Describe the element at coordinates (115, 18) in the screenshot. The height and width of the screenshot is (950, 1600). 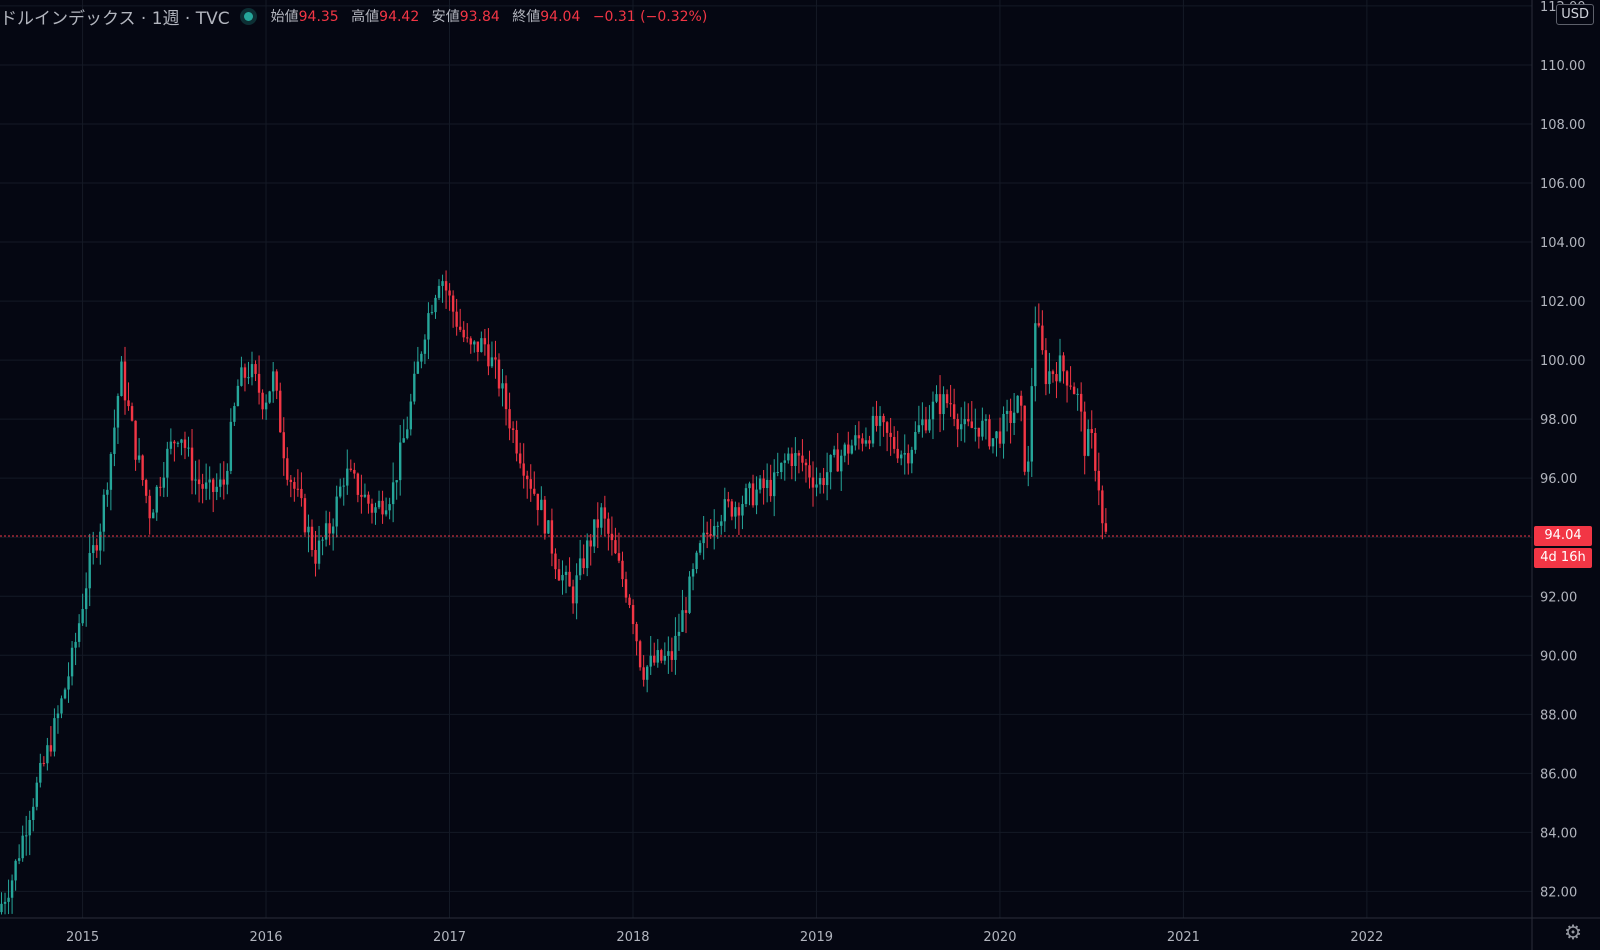
I see `symbol-title: ドルインデックス · 1週 · TVC` at that location.